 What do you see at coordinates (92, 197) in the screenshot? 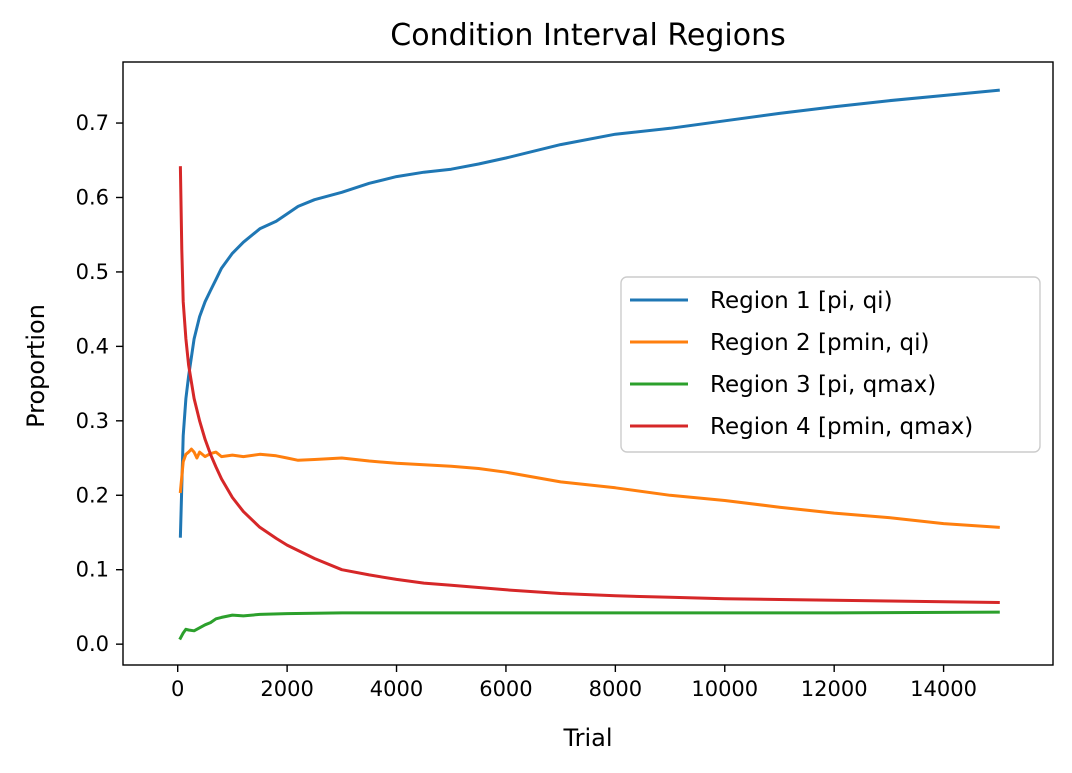
I see `y-tick-label: 0.6` at bounding box center [92, 197].